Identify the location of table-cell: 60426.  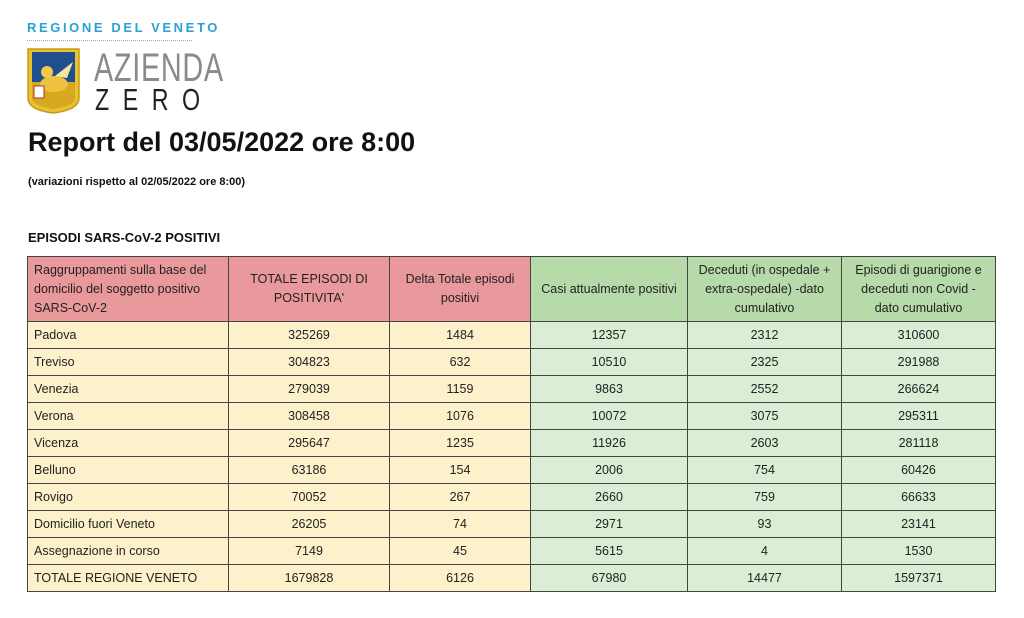
(918, 470).